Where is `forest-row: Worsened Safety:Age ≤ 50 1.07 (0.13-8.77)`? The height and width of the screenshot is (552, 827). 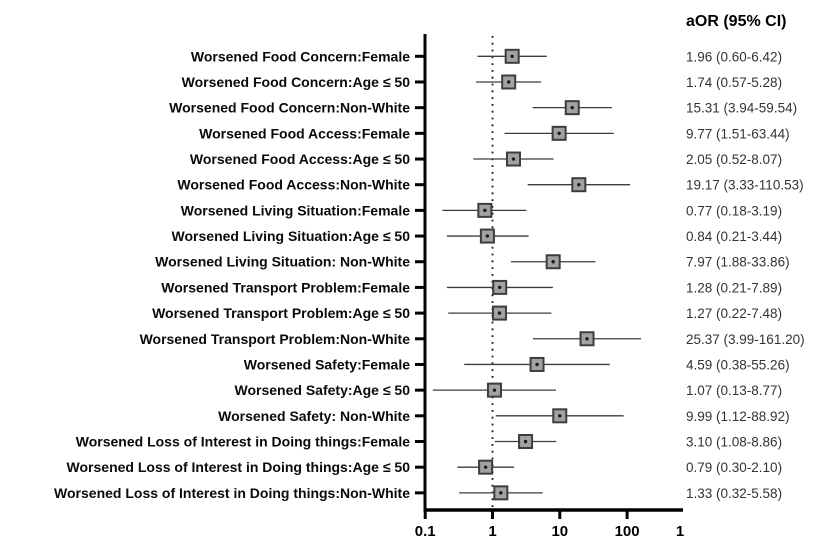 forest-row: Worsened Safety:Age ≤ 50 1.07 (0.13-8.77) is located at coordinates (509, 390).